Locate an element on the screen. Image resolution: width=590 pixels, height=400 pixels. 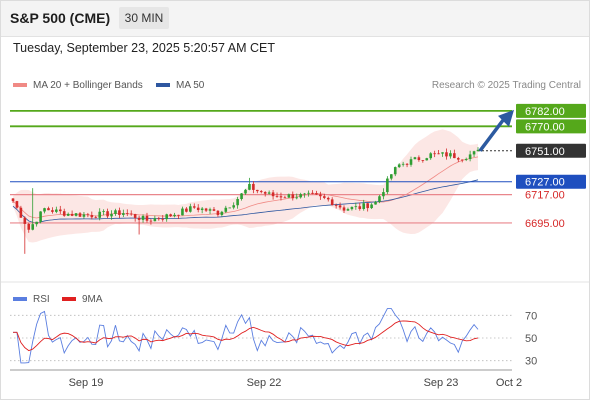
legend-ma50: MA 50 is located at coordinates (180, 85).